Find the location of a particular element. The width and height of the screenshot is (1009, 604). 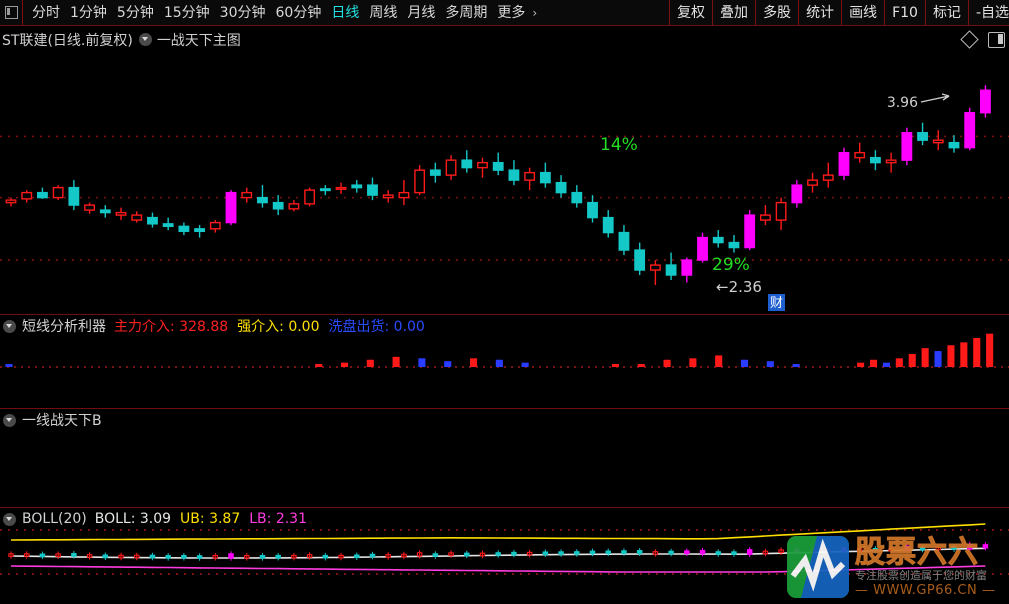

annotation-arrow-high is located at coordinates (935, 98).